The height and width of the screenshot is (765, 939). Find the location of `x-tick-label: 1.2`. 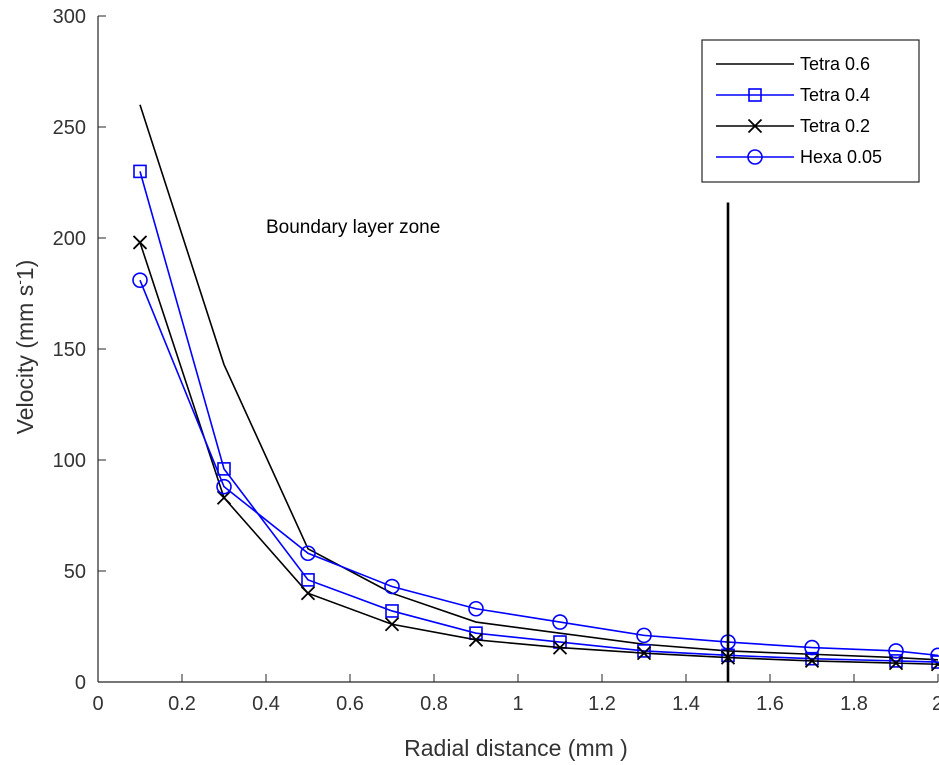

x-tick-label: 1.2 is located at coordinates (602, 704).